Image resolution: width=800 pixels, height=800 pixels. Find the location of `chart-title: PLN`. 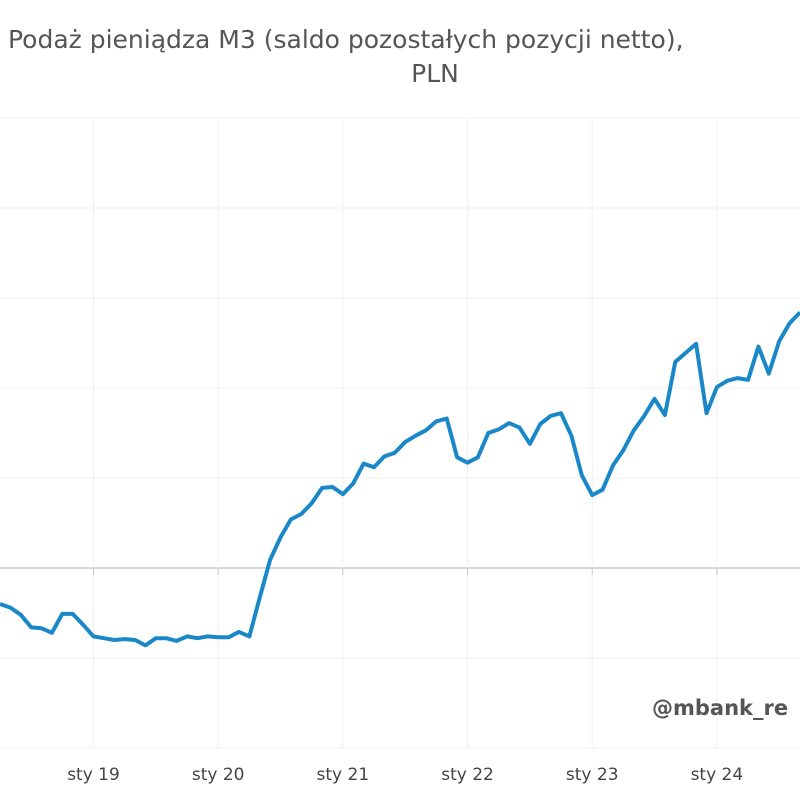

chart-title: PLN is located at coordinates (435, 73).